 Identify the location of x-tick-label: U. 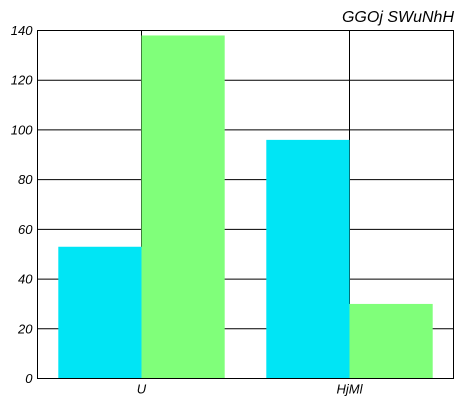
(142, 389).